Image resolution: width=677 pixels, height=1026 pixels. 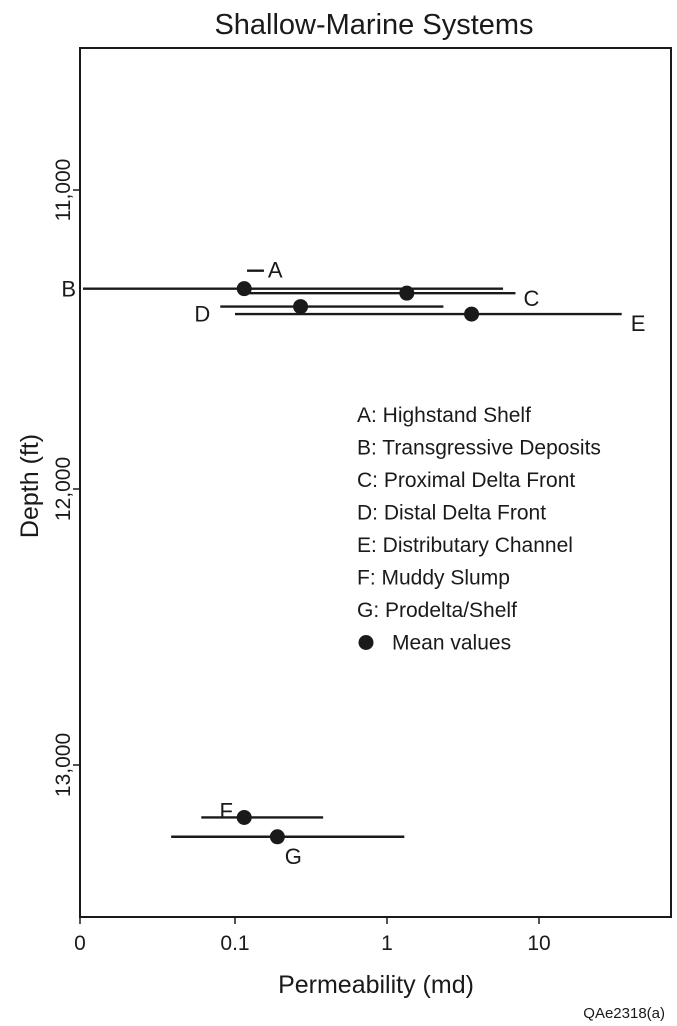 I want to click on legend-item: F: Muddy Slump, so click(x=433, y=578).